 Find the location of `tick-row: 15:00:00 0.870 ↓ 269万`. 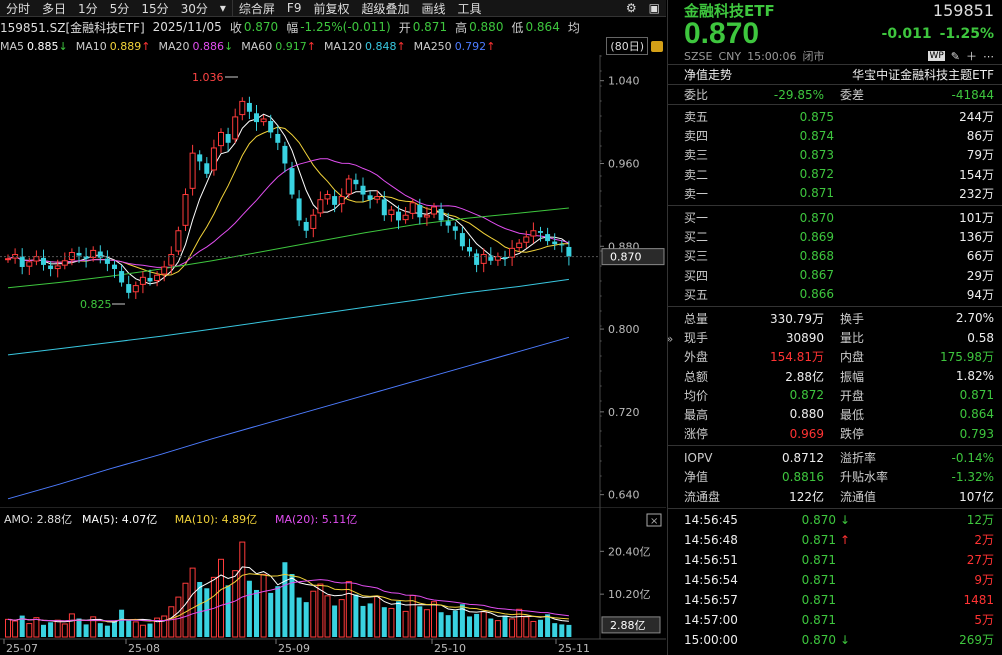

tick-row: 15:00:00 0.870 ↓ 269万 is located at coordinates (835, 640).